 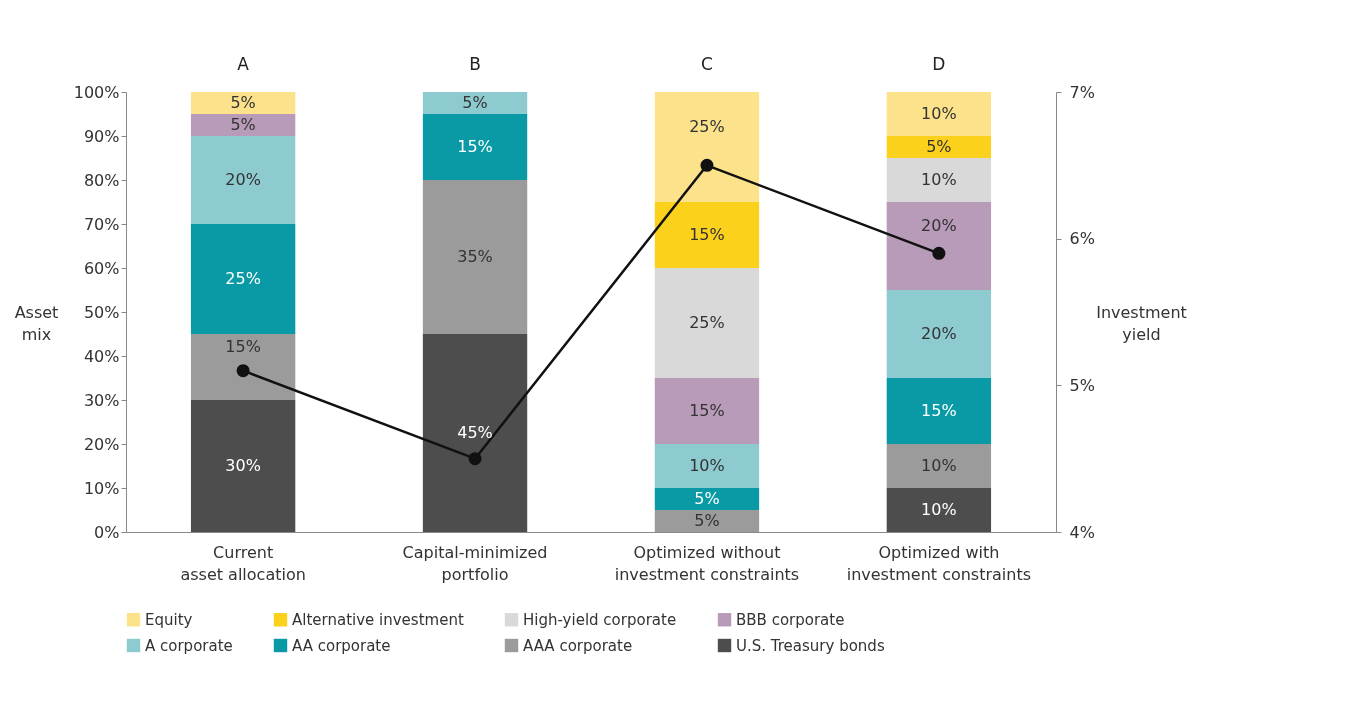 I want to click on y-tick-label: 70%, so click(x=101, y=224).